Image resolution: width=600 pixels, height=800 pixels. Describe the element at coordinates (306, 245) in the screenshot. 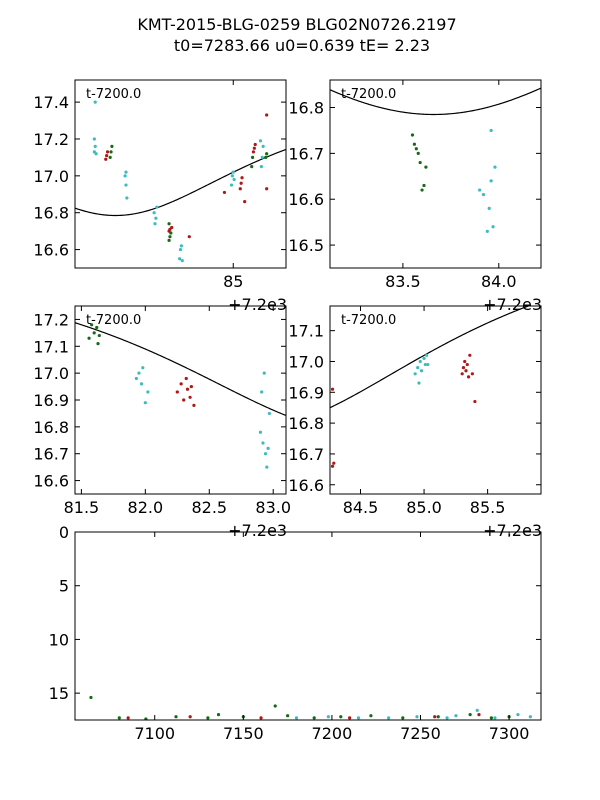

I see `y-tick-label: 16.5` at that location.